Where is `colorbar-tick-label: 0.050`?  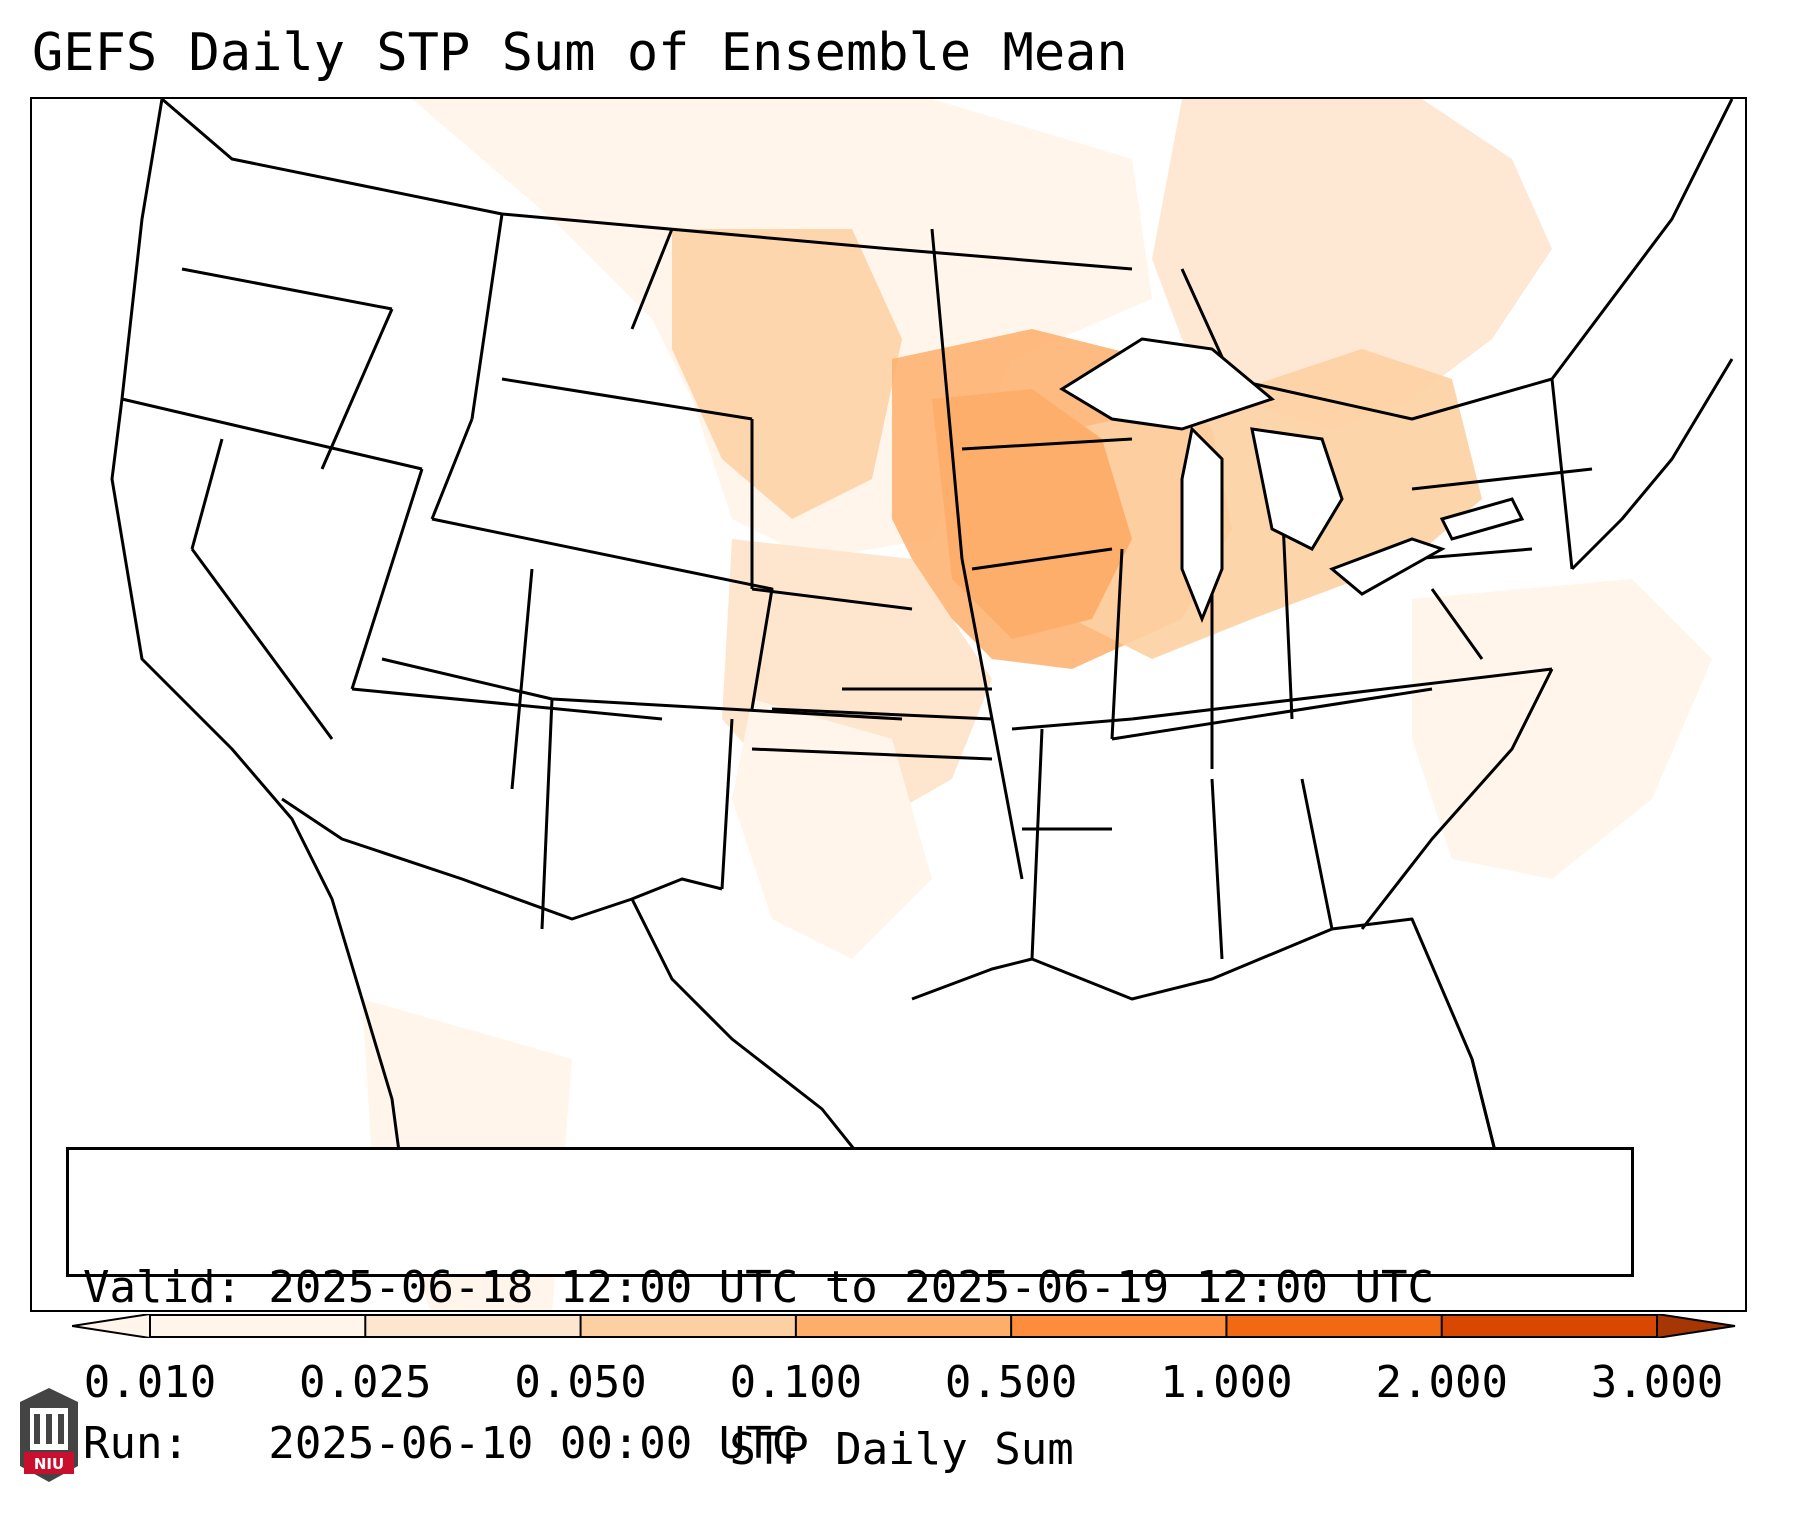 colorbar-tick-label: 0.050 is located at coordinates (580, 1382).